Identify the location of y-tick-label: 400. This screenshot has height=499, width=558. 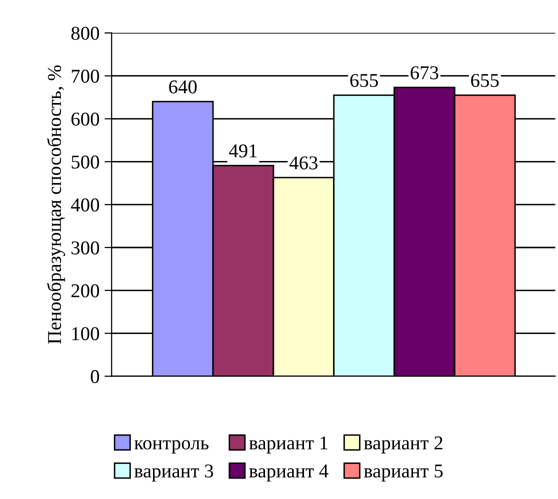
(85, 205).